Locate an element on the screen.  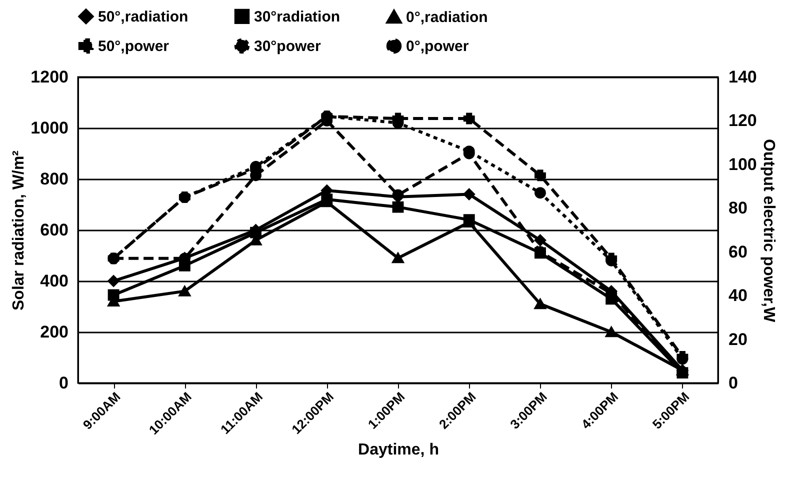
y-tick-label: 1000 is located at coordinates (49, 128).